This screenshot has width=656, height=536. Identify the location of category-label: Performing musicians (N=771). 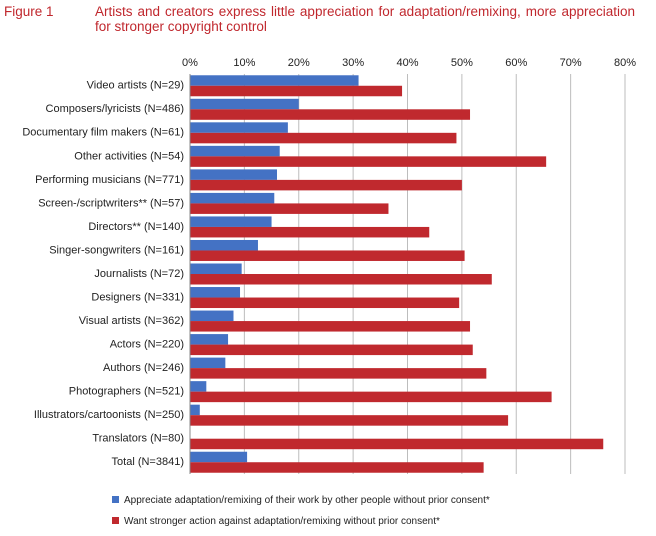
(109, 180).